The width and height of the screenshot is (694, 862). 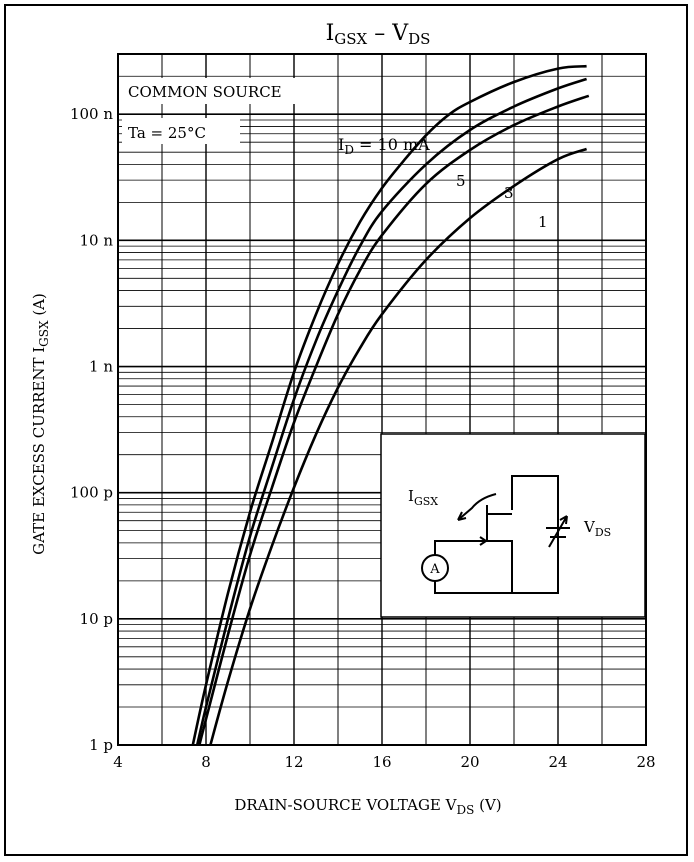 What do you see at coordinates (381, 762) in the screenshot?
I see `x-tick-label: 16` at bounding box center [381, 762].